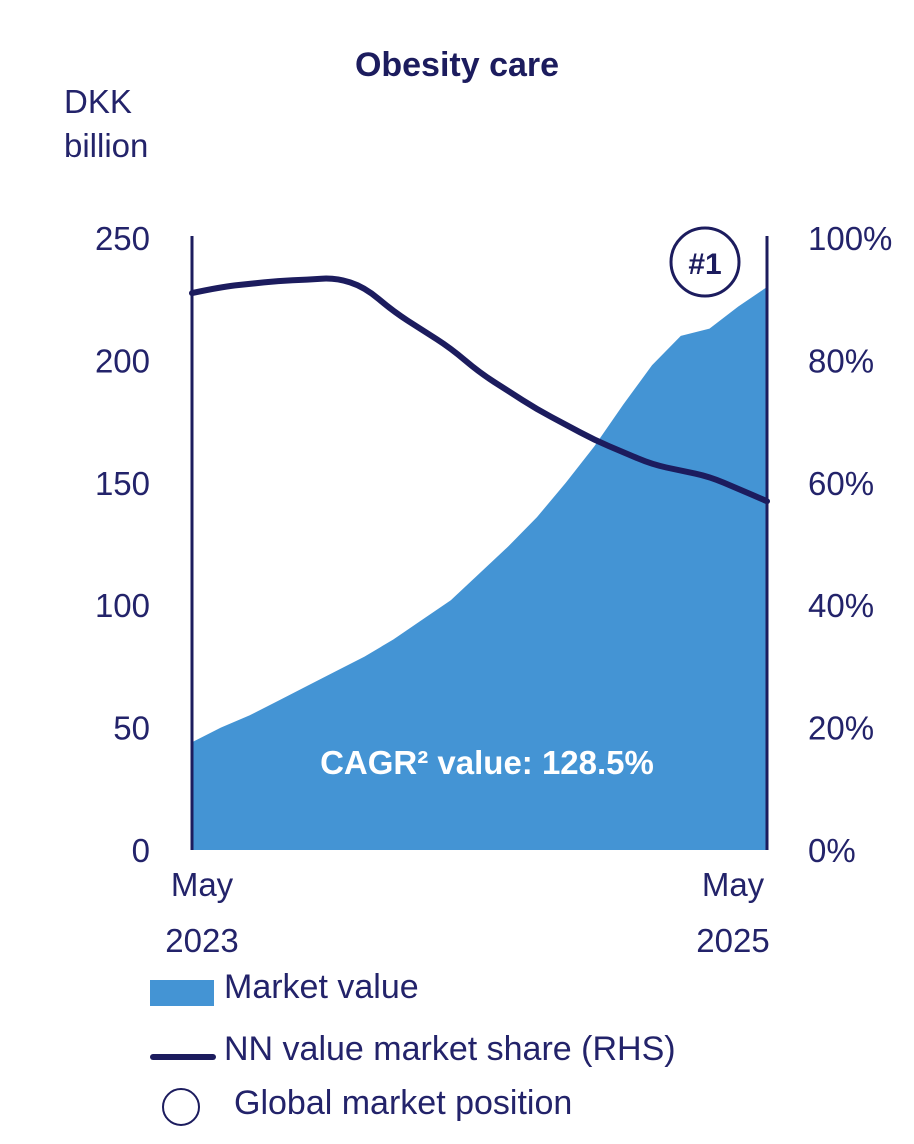  I want to click on left-tick-label: 150, so click(122, 483).